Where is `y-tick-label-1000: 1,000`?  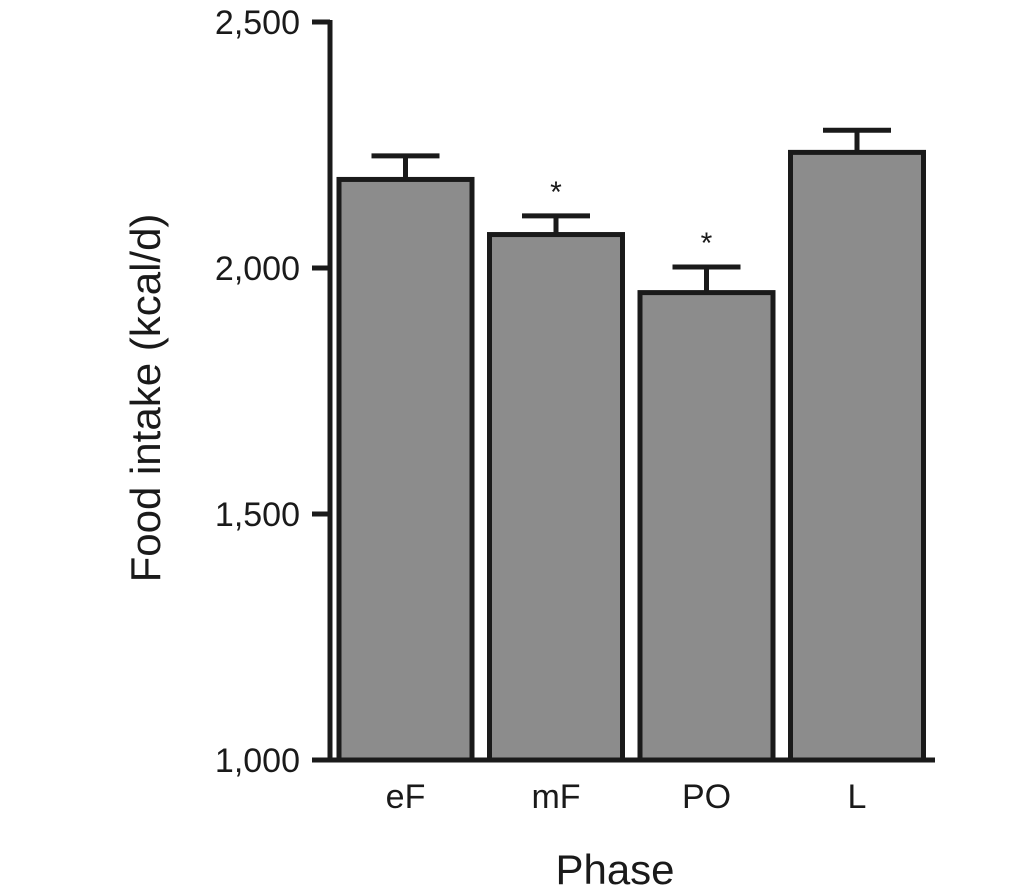
y-tick-label-1000: 1,000 is located at coordinates (257, 761).